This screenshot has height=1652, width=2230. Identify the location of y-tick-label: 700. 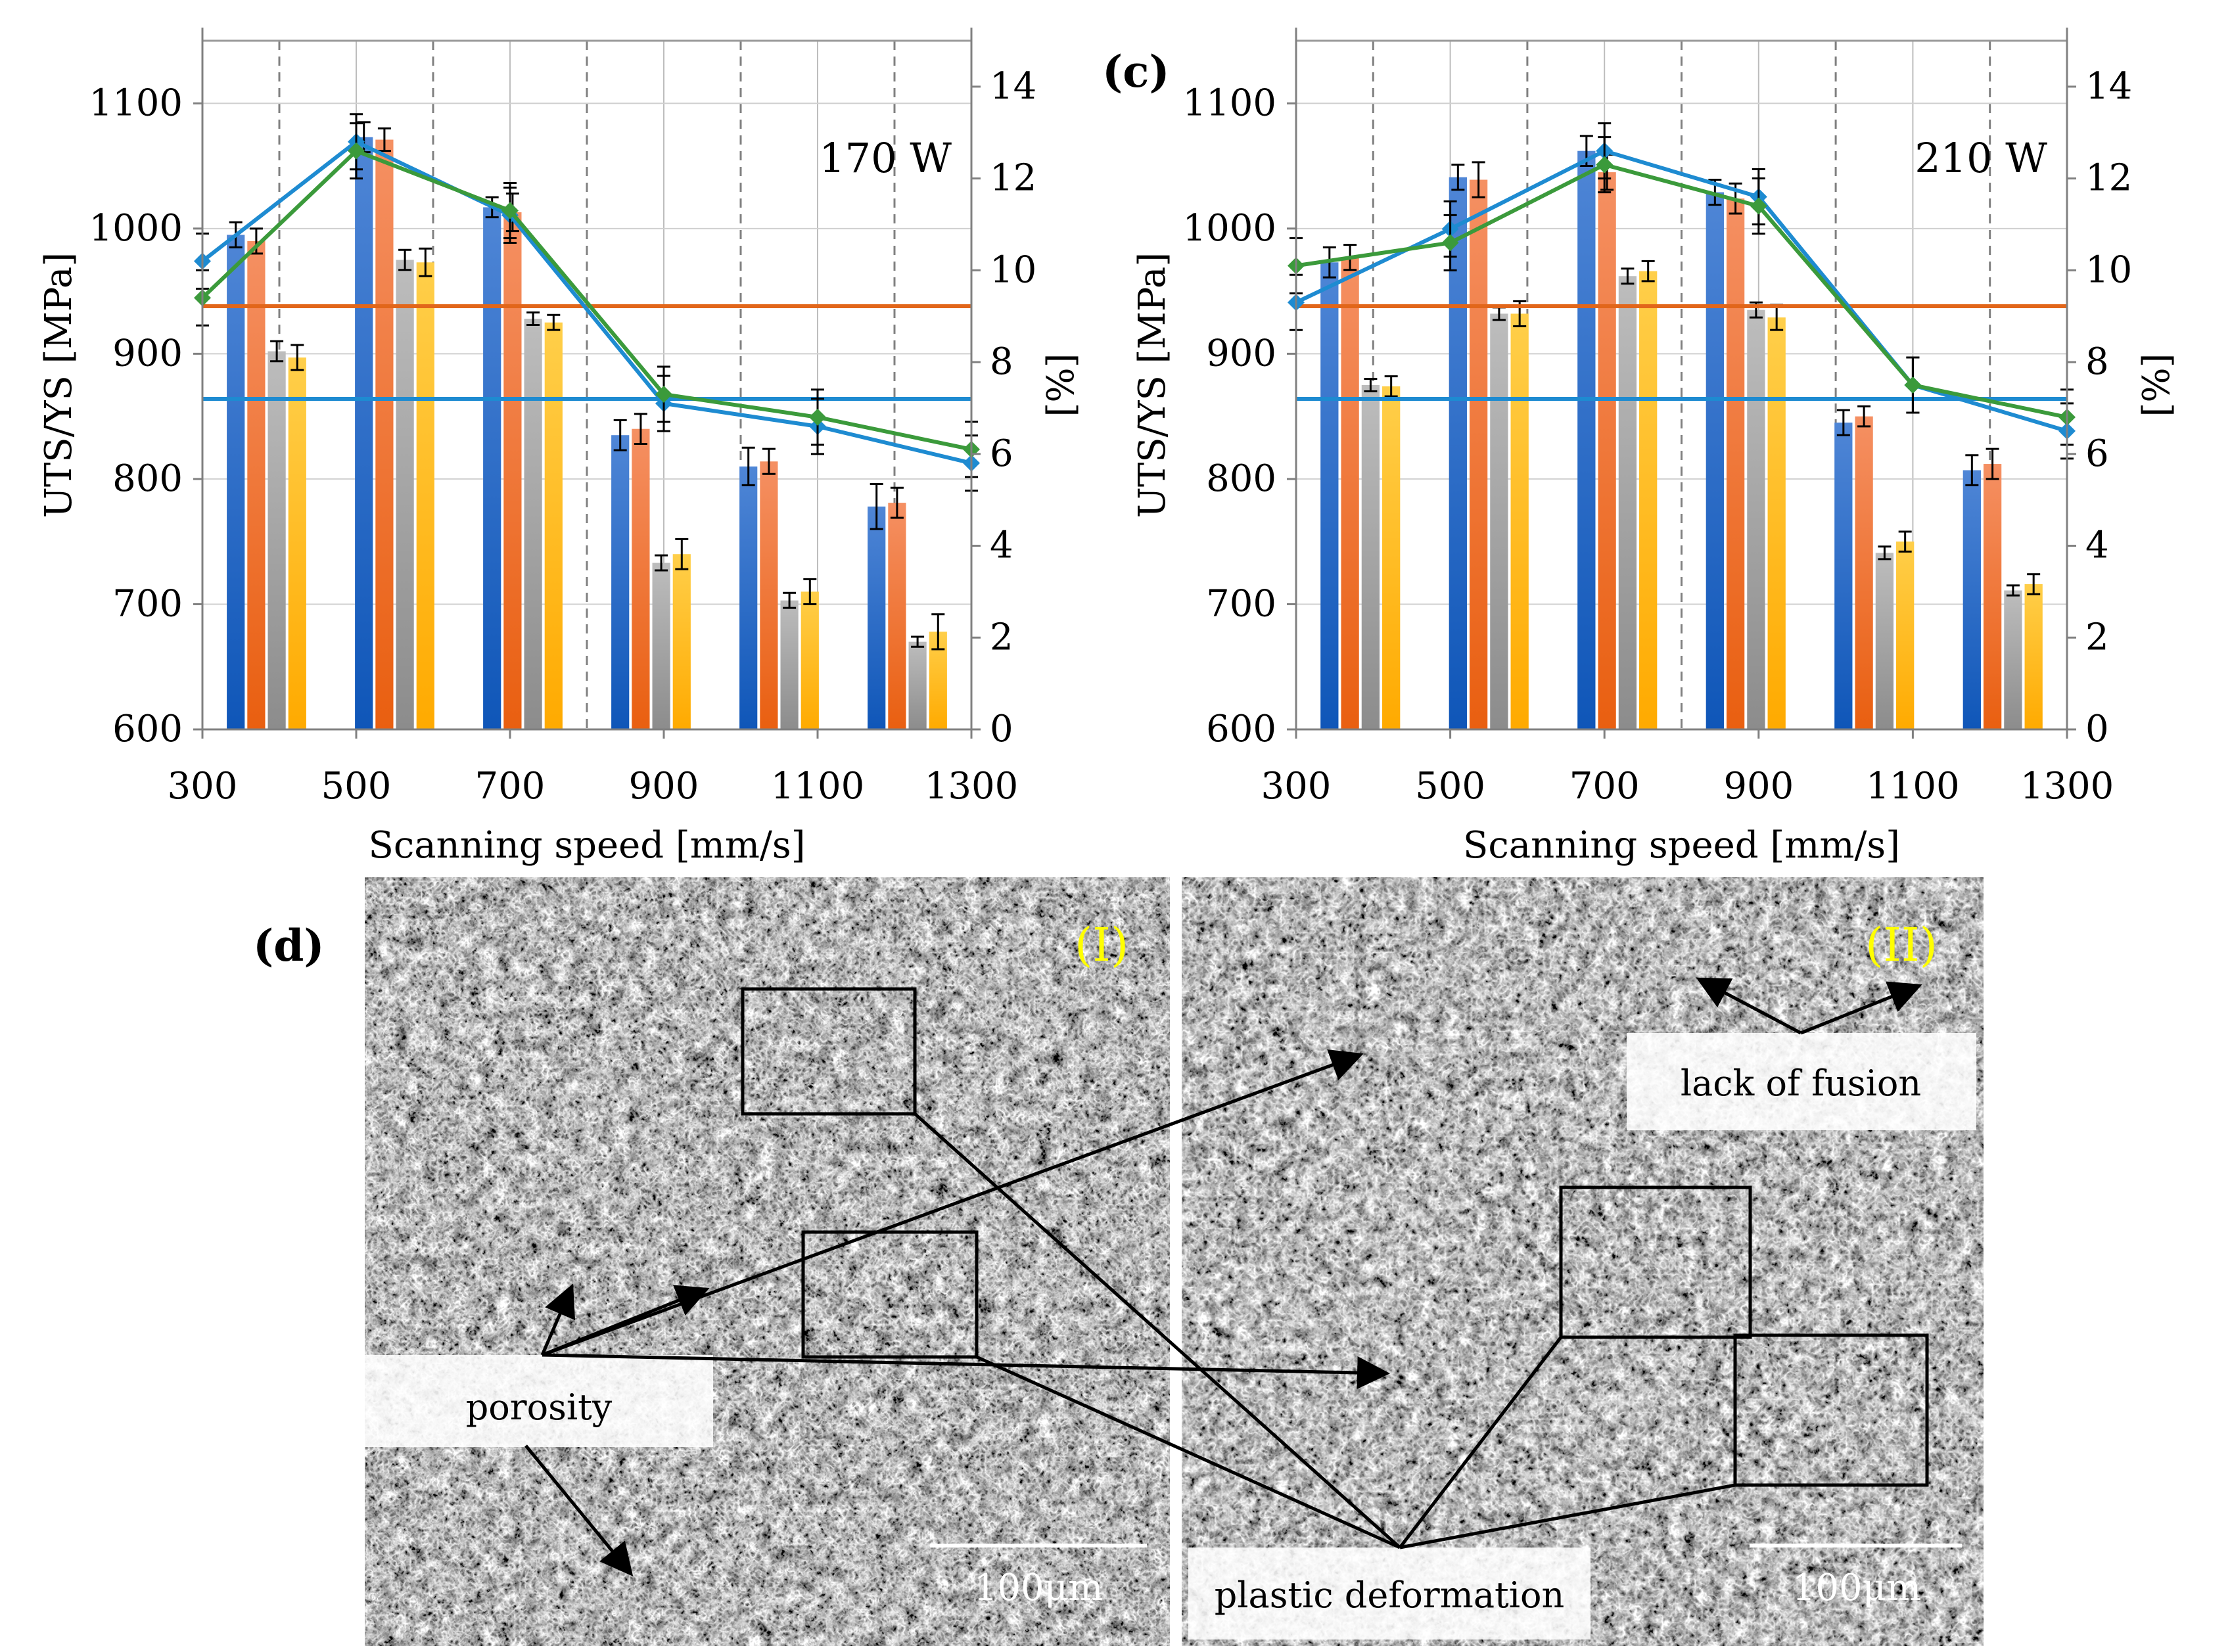
(147, 603).